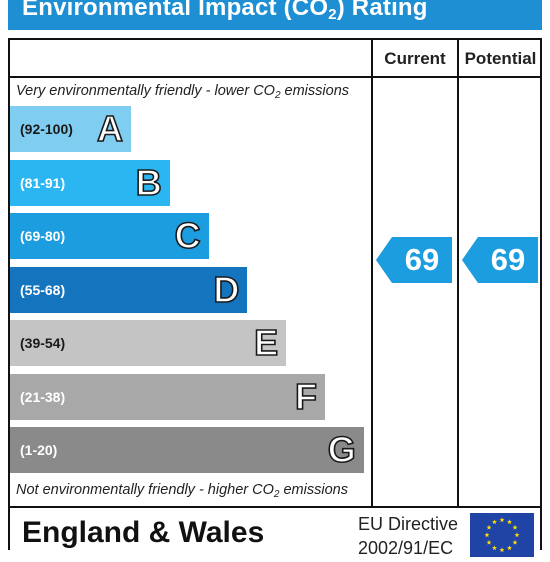 This screenshot has width=550, height=562. What do you see at coordinates (406, 548) in the screenshot?
I see `eu-directive-number: 2002/91/EC` at bounding box center [406, 548].